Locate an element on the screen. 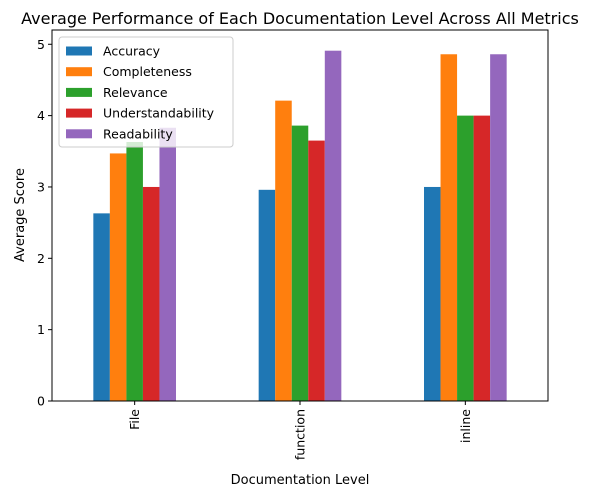 This screenshot has height=497, width=599. x-tick-label: inline is located at coordinates (465, 426).